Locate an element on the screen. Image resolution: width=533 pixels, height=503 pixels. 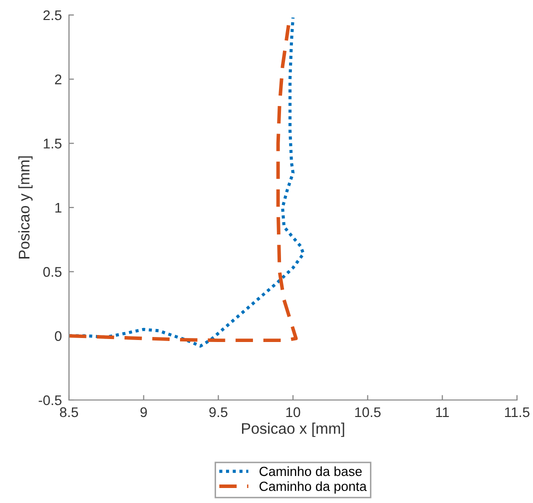
x-tick-label: 9.5 is located at coordinates (218, 412).